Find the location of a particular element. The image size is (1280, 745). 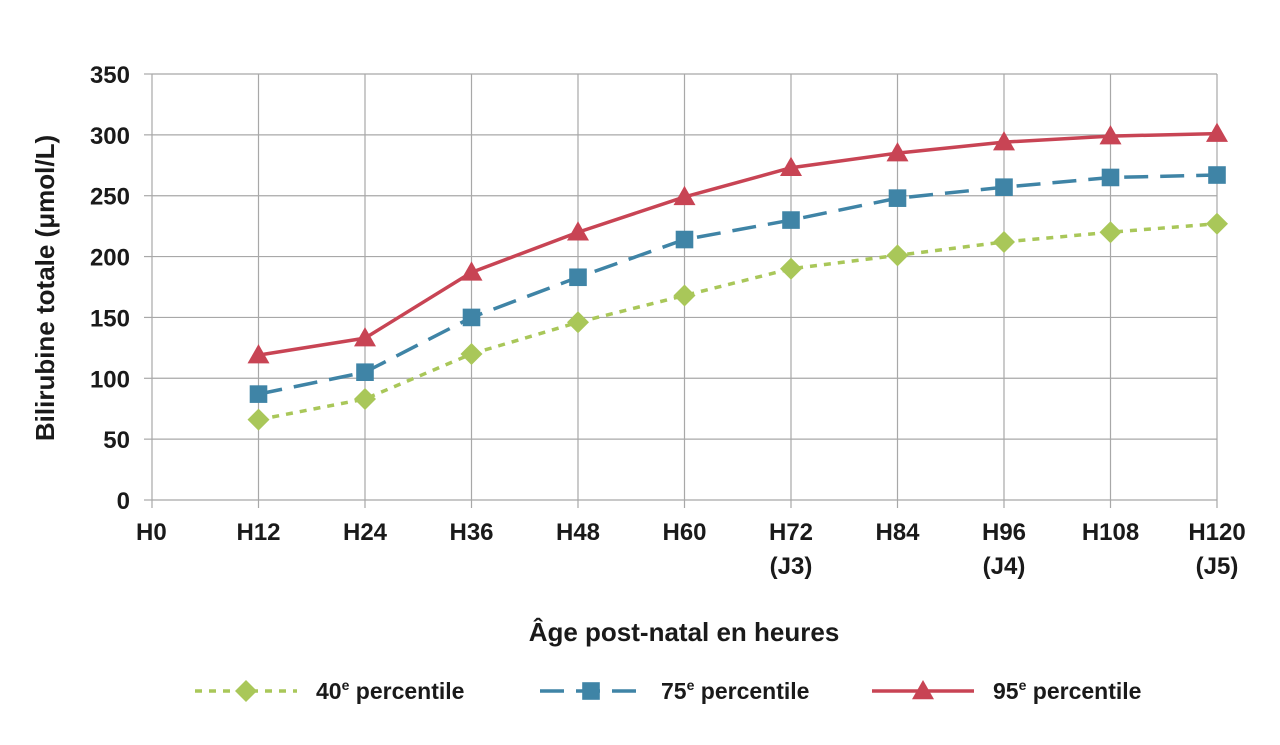

x-tick-label: (J5) is located at coordinates (1217, 566).